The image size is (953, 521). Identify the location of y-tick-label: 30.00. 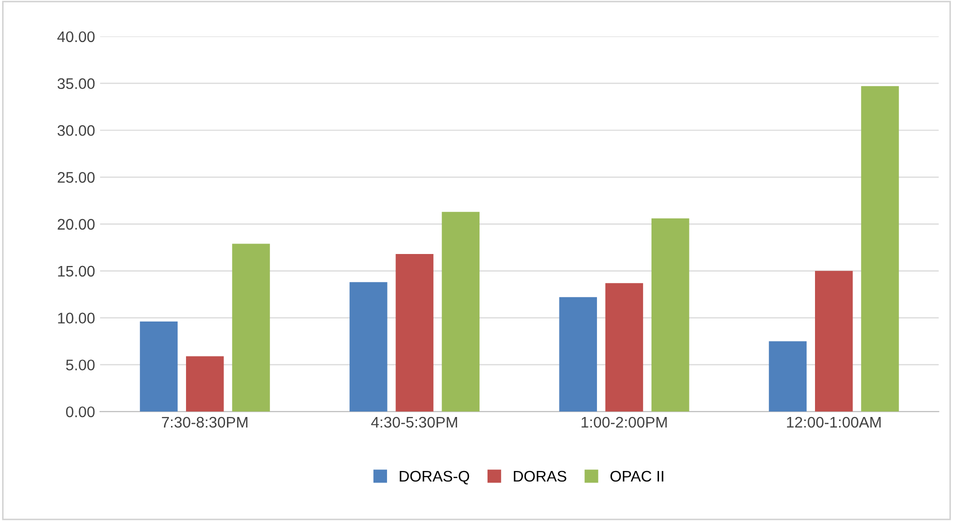
(76, 130).